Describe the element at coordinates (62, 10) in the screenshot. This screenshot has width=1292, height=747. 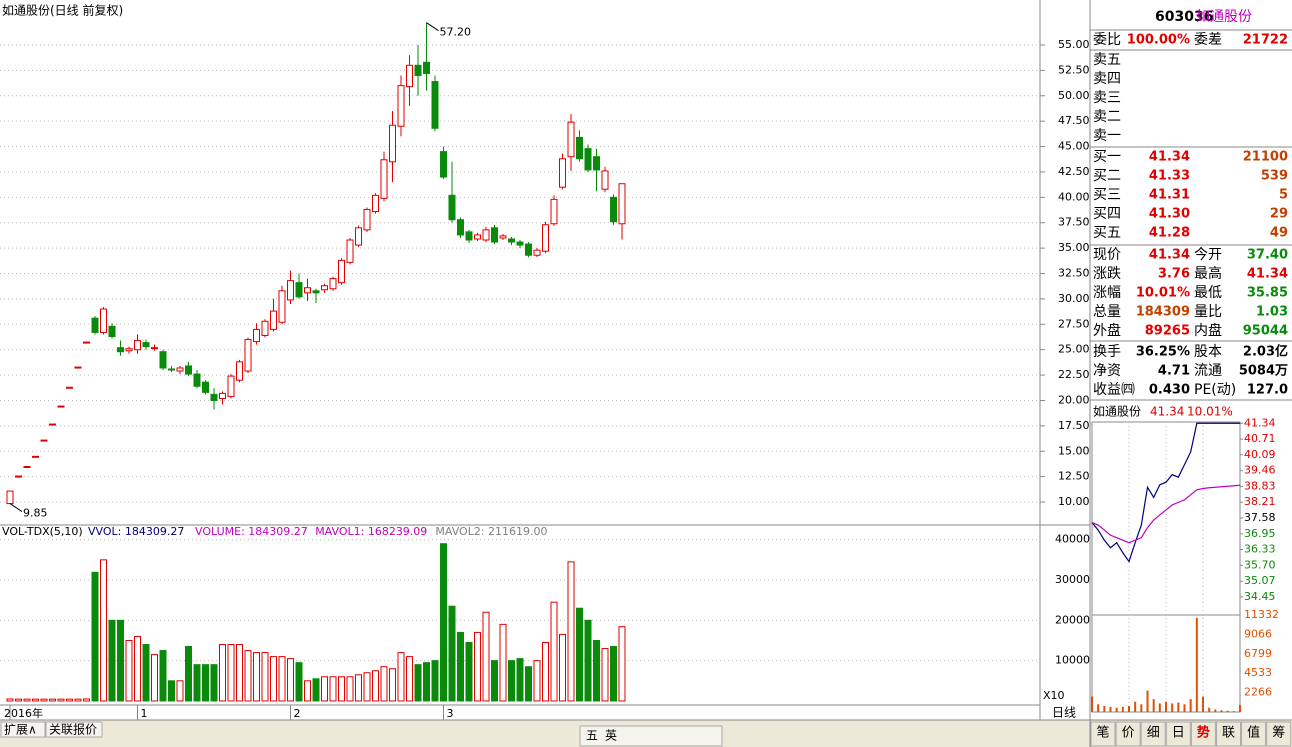
I see `chart-title: 如通股份(日线 前复权)` at that location.